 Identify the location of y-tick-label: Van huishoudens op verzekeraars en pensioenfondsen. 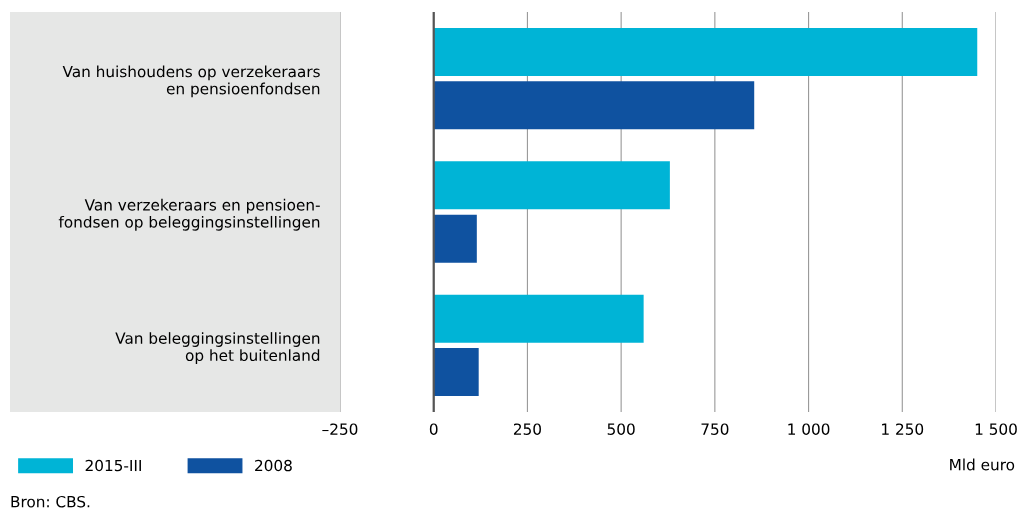
(191, 81).